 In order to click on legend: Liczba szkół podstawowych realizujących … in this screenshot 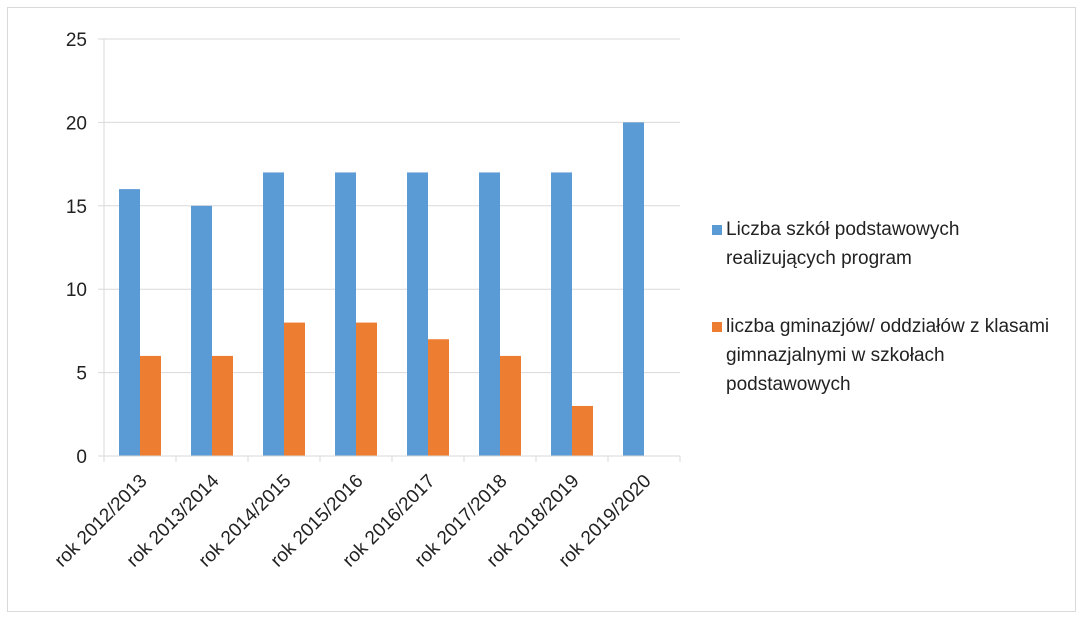, I will do `click(882, 326)`.